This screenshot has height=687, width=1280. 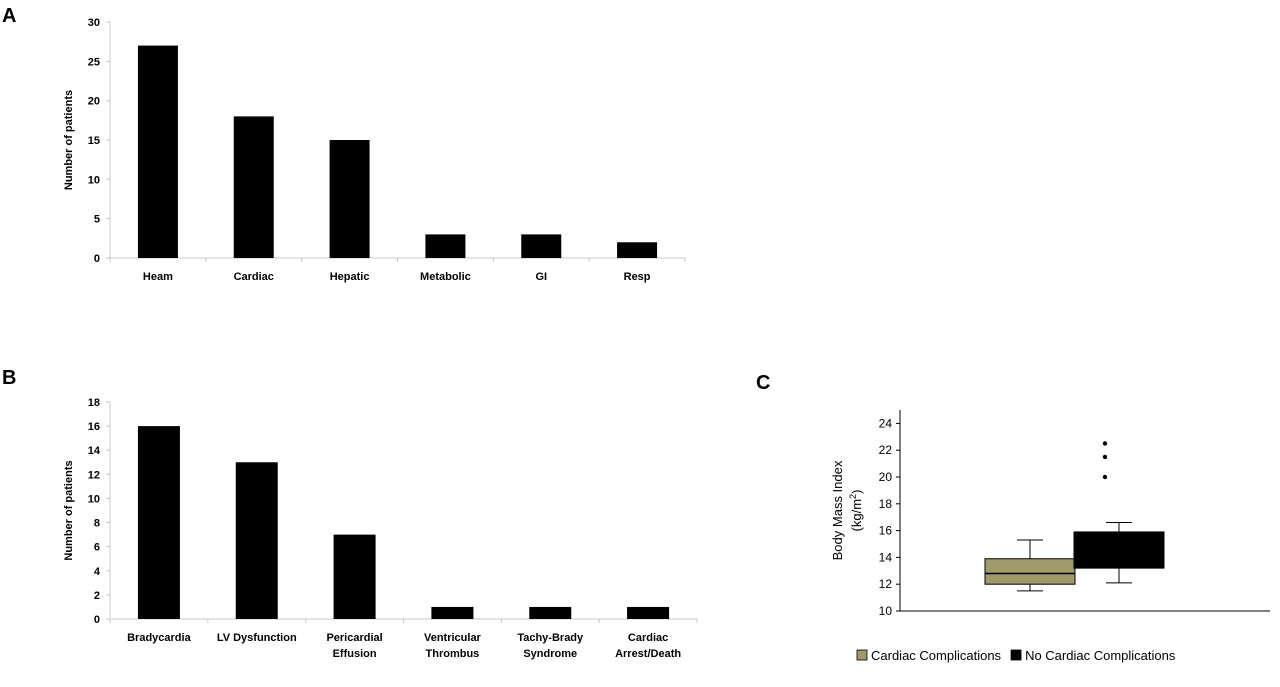 I want to click on y-tick-label: 8, so click(x=97, y=524).